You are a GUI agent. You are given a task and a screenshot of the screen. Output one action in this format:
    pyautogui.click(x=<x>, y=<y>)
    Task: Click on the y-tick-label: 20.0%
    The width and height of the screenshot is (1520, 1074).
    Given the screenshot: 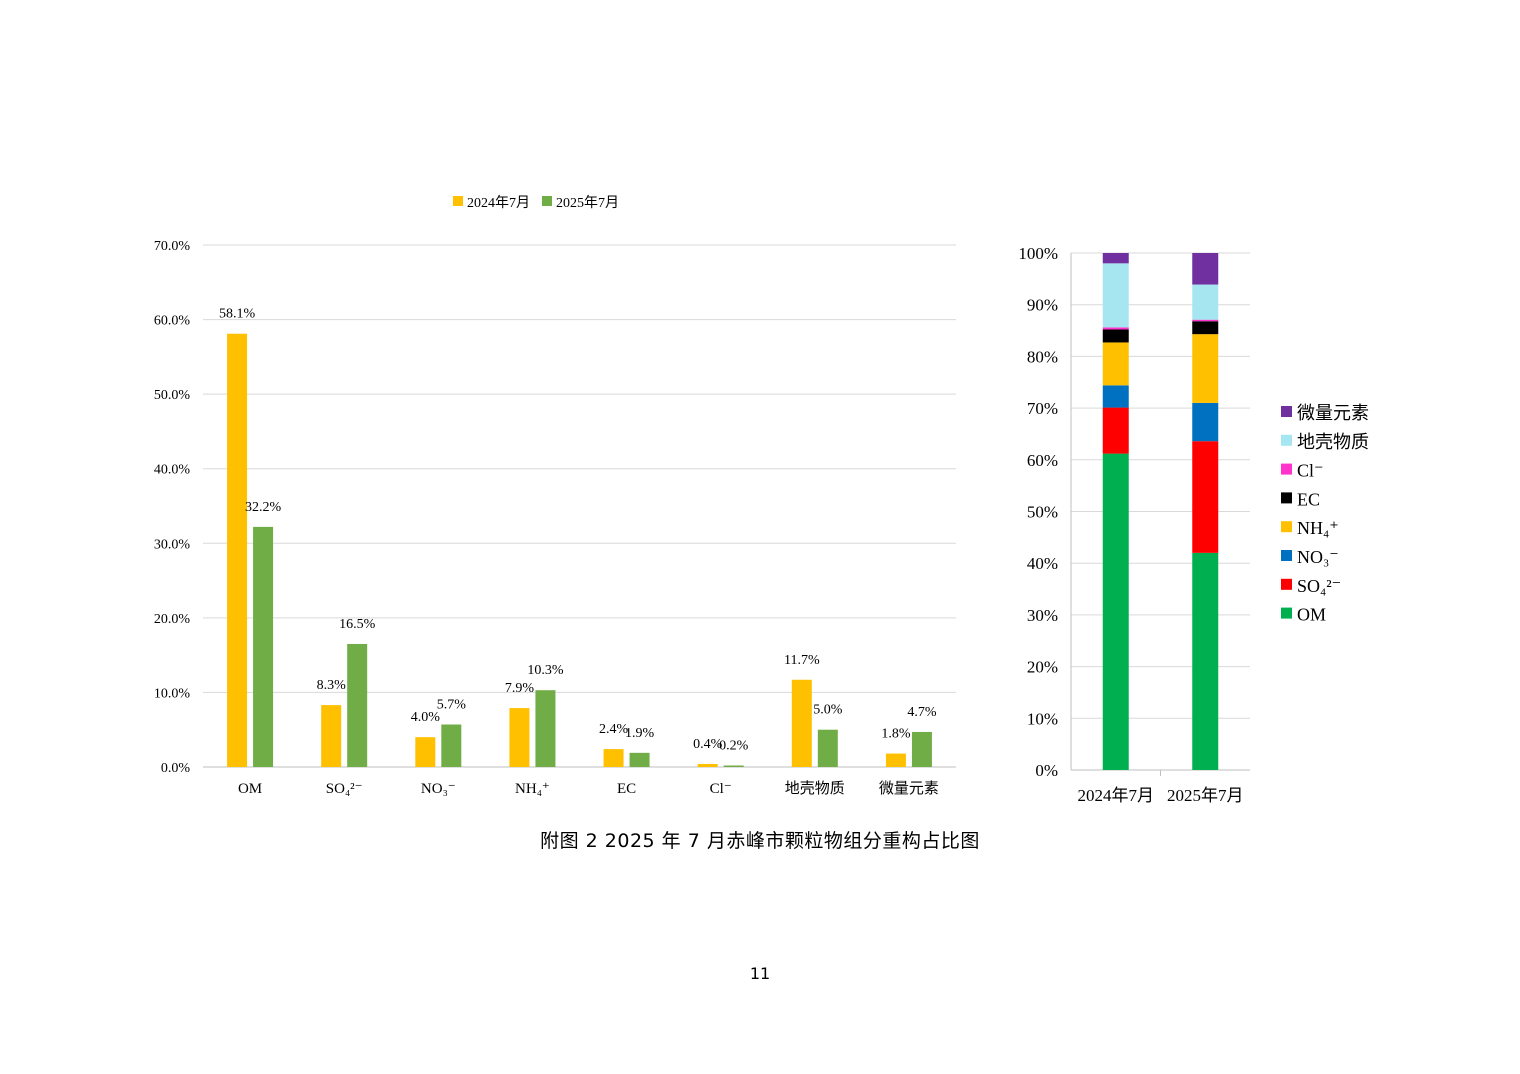 What is the action you would take?
    pyautogui.click(x=172, y=619)
    